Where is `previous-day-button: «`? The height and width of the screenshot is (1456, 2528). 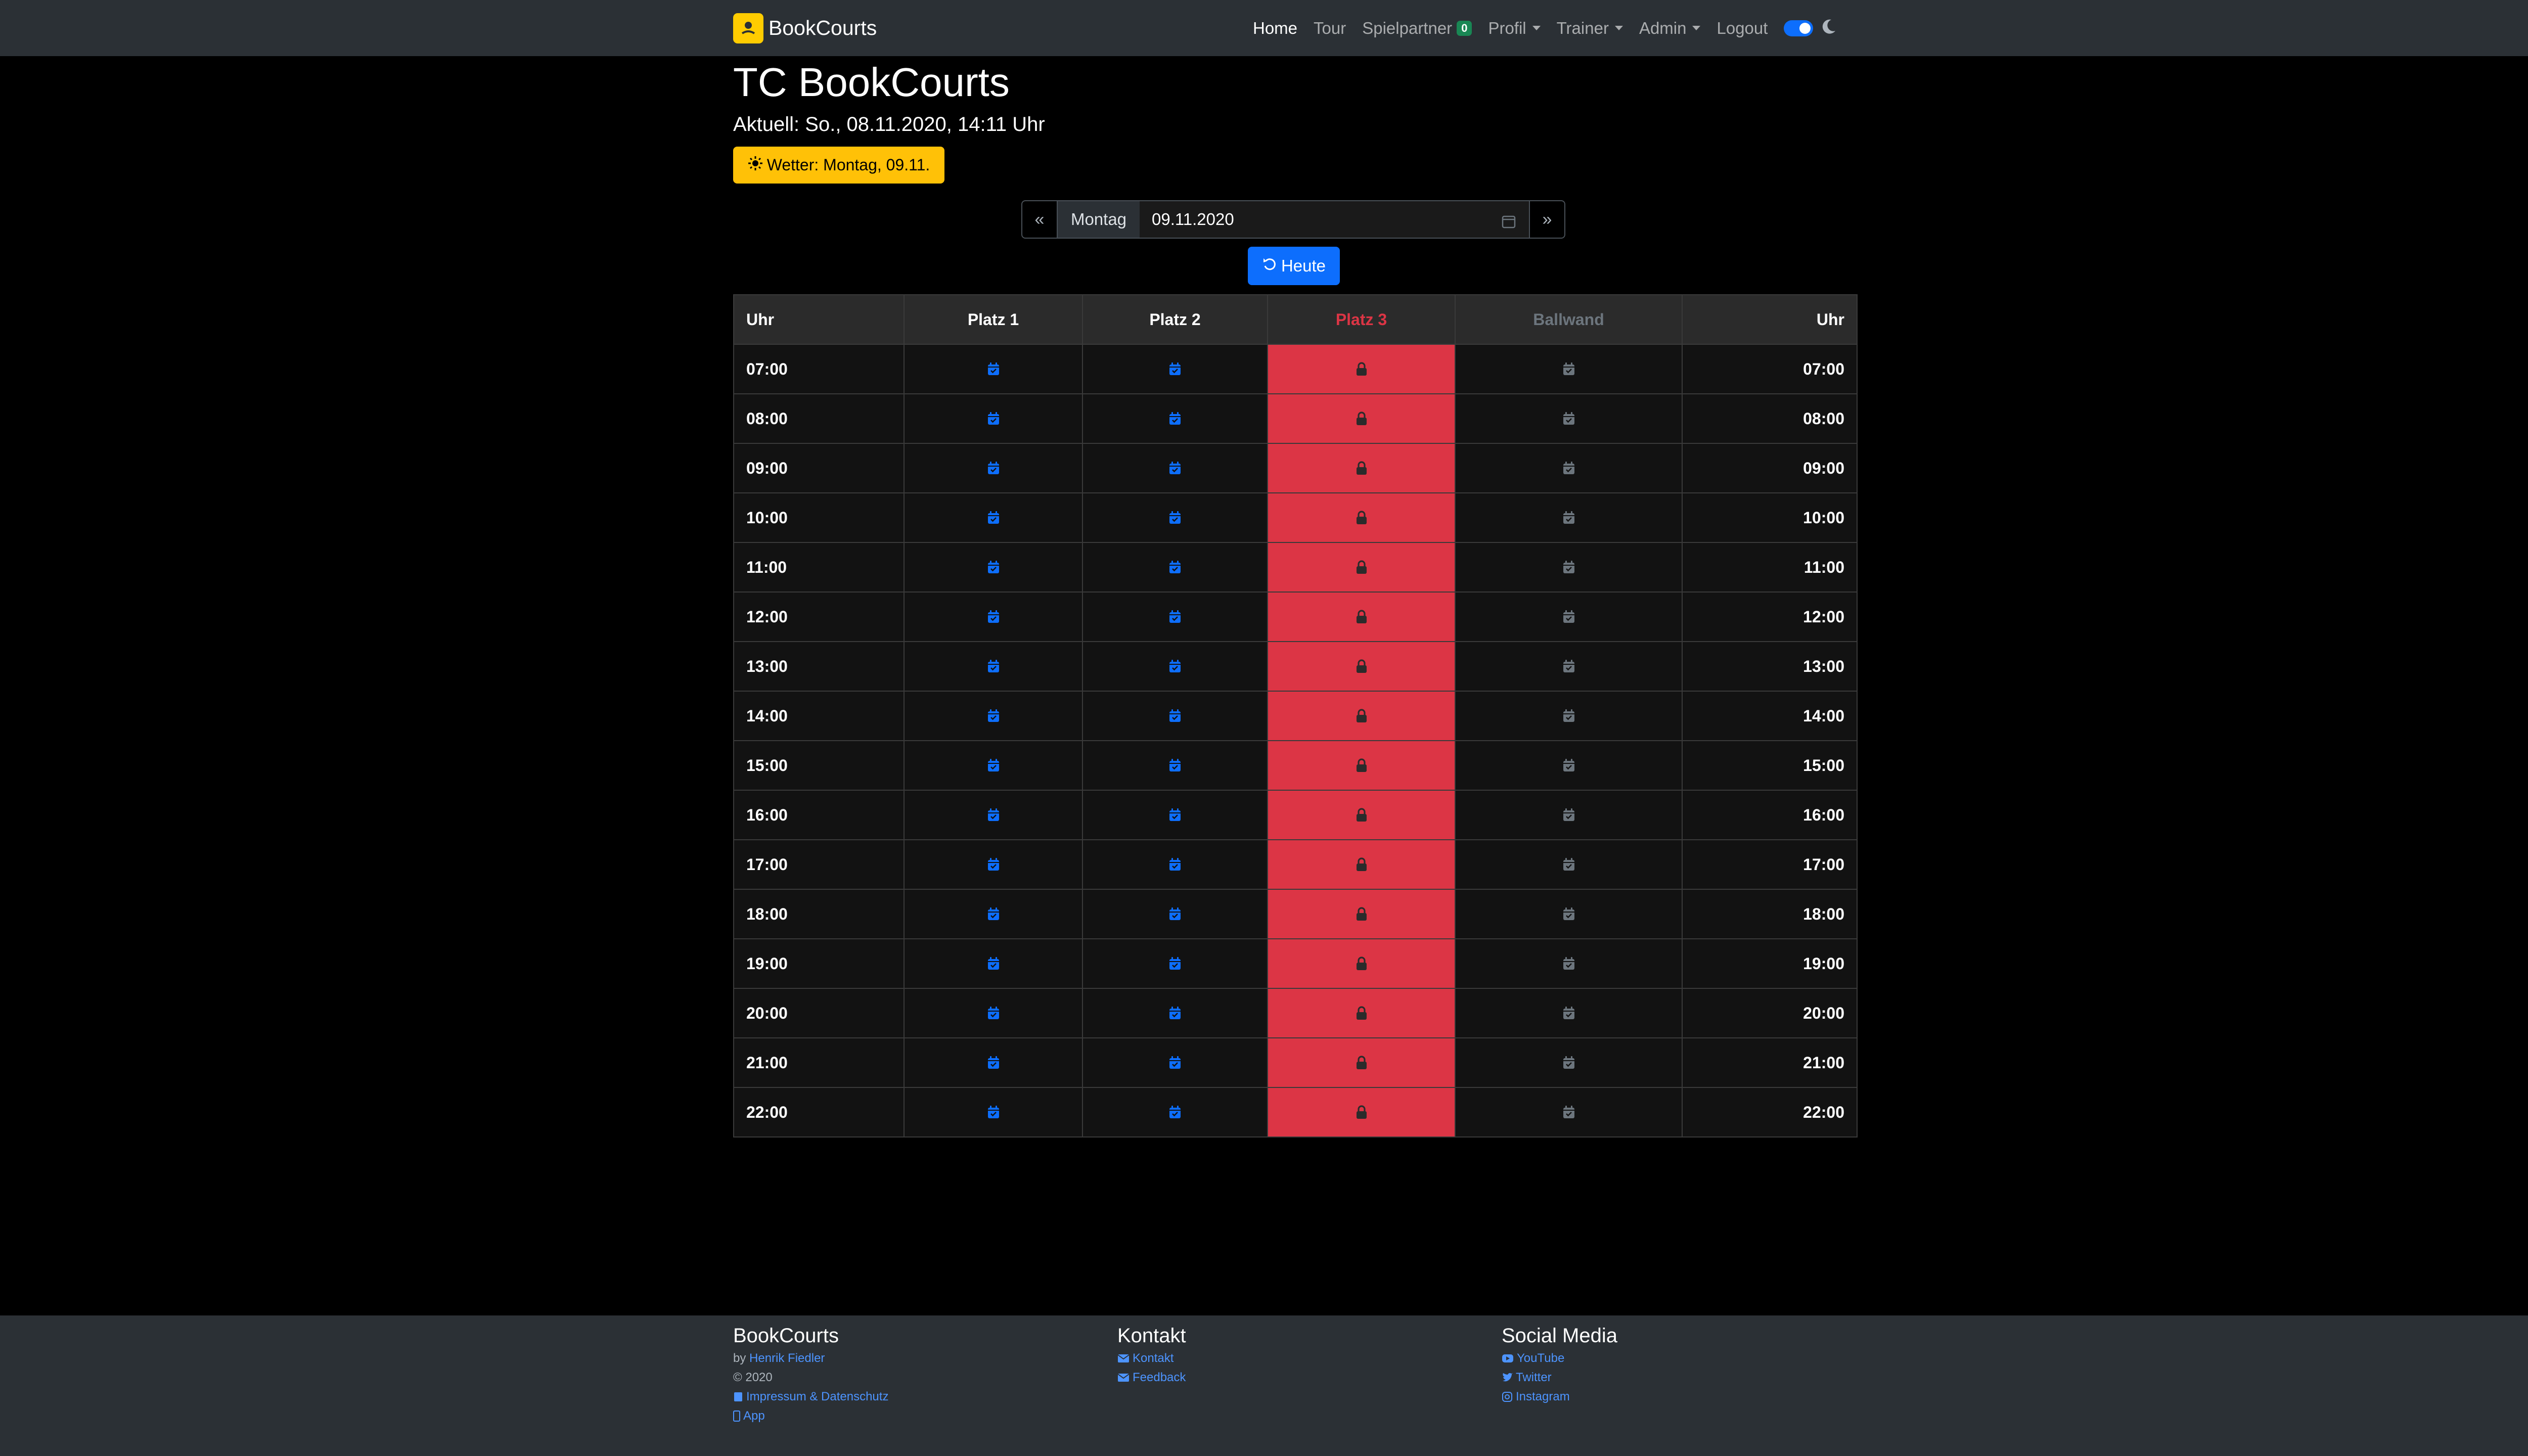 previous-day-button: « is located at coordinates (1040, 219).